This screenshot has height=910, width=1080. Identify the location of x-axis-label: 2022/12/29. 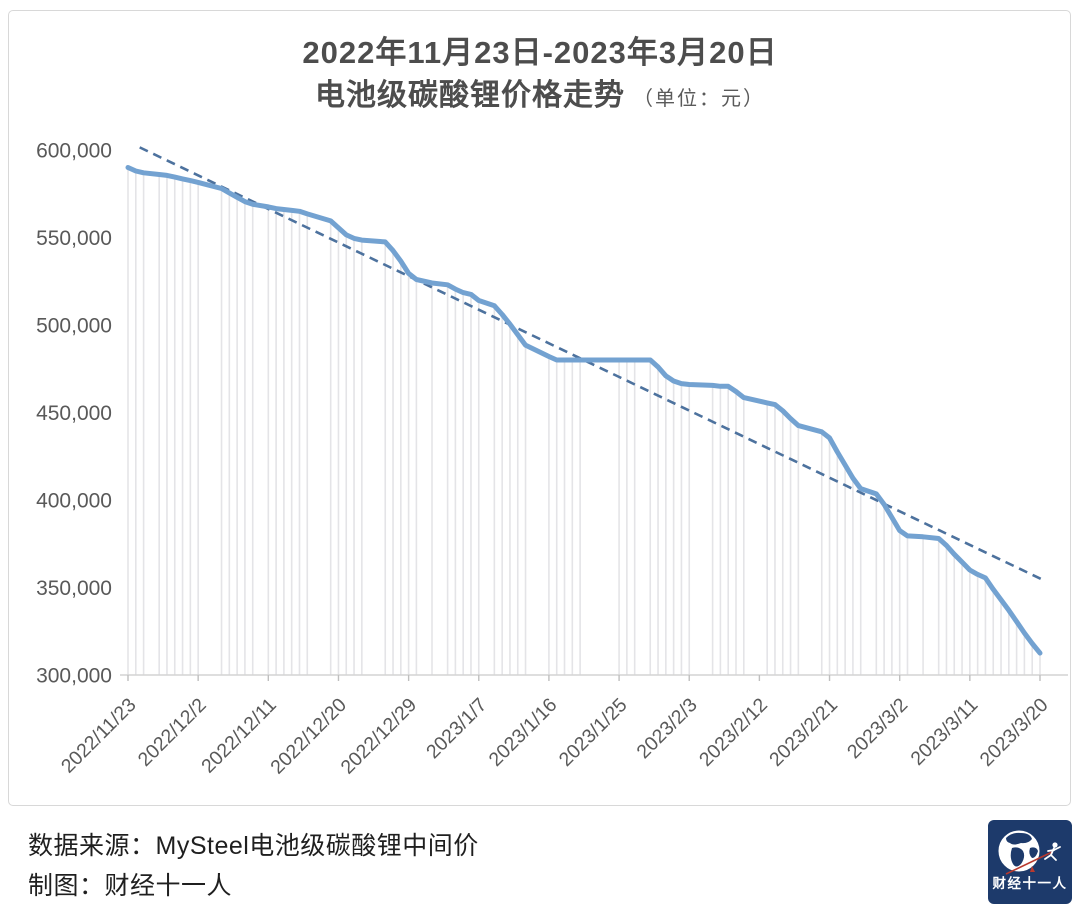
(379, 736).